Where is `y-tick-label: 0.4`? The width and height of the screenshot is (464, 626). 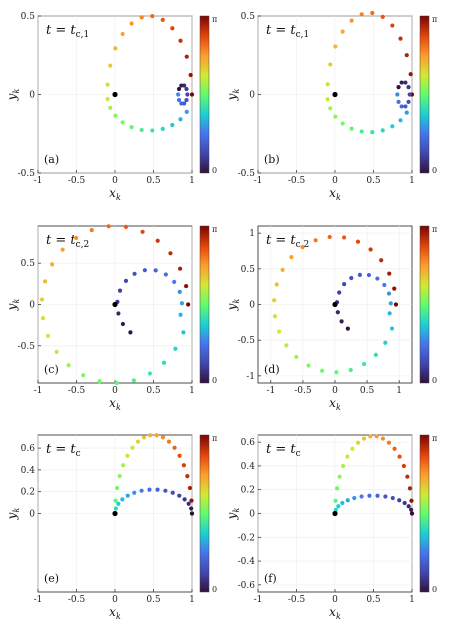
y-tick-label: 0.4 is located at coordinates (28, 471).